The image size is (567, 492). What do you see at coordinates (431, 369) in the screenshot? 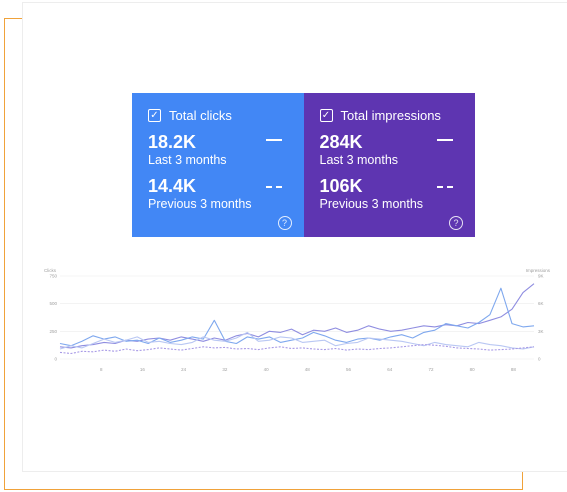
I see `x-tick-label: 72` at bounding box center [431, 369].